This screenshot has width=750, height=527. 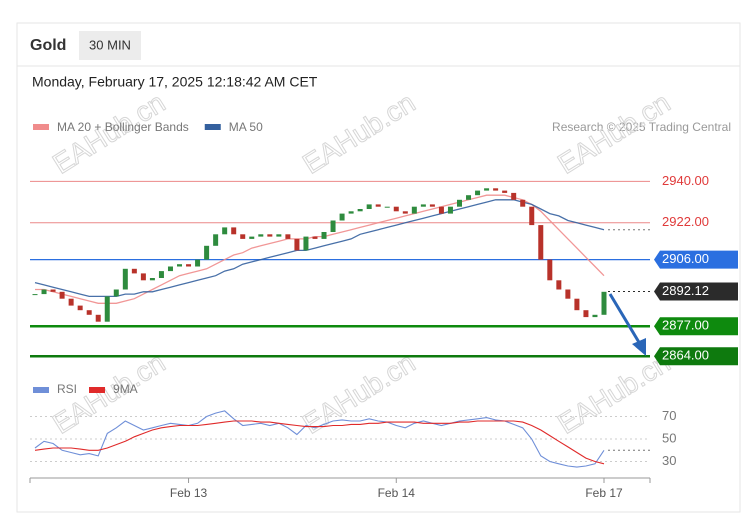 What do you see at coordinates (123, 127) in the screenshot?
I see `legend-label: MA 20 + Bollinger Bands` at bounding box center [123, 127].